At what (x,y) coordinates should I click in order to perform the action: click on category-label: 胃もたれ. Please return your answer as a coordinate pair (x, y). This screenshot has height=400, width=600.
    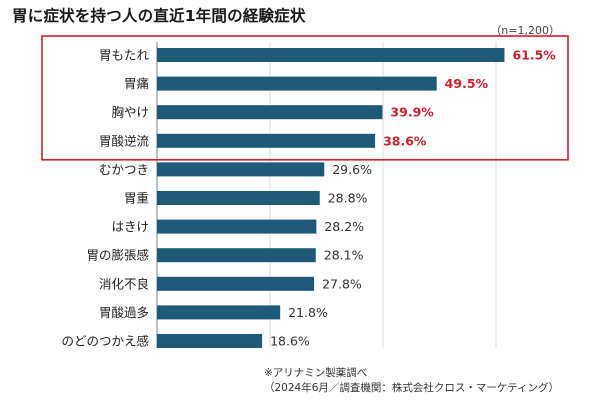
    Looking at the image, I should click on (124, 55).